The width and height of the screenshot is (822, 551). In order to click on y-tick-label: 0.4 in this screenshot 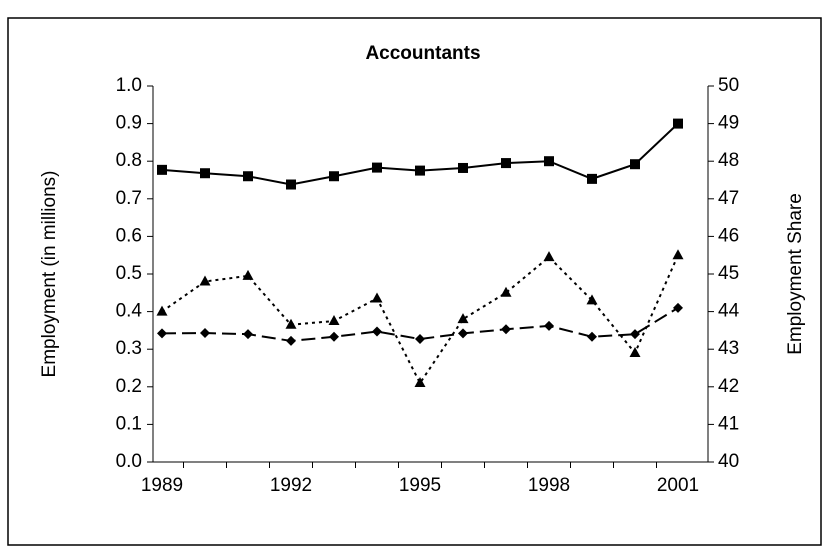, I will do `click(129, 311)`.